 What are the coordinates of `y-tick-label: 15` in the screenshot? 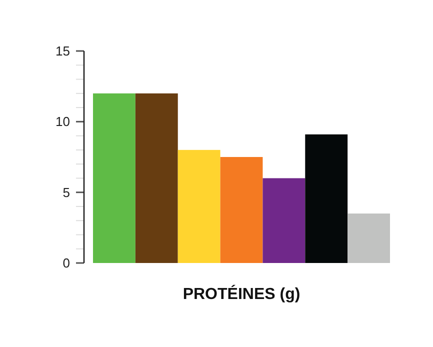 It's located at (63, 51).